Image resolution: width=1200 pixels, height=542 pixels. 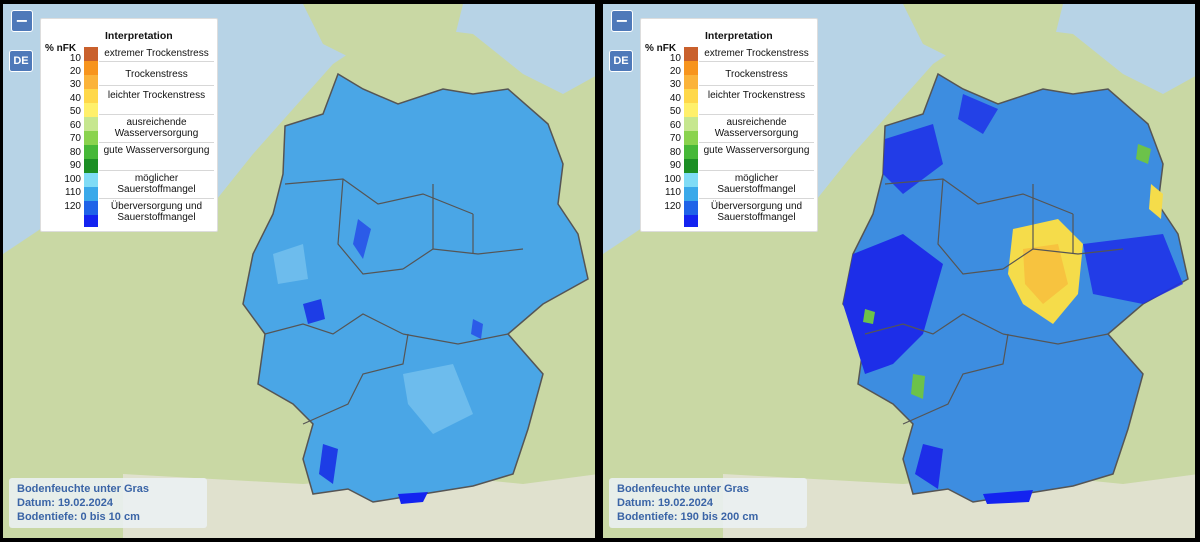 What do you see at coordinates (78, 517) in the screenshot?
I see `caption-depth: Bodentiefe: 0 bis 10 cm` at bounding box center [78, 517].